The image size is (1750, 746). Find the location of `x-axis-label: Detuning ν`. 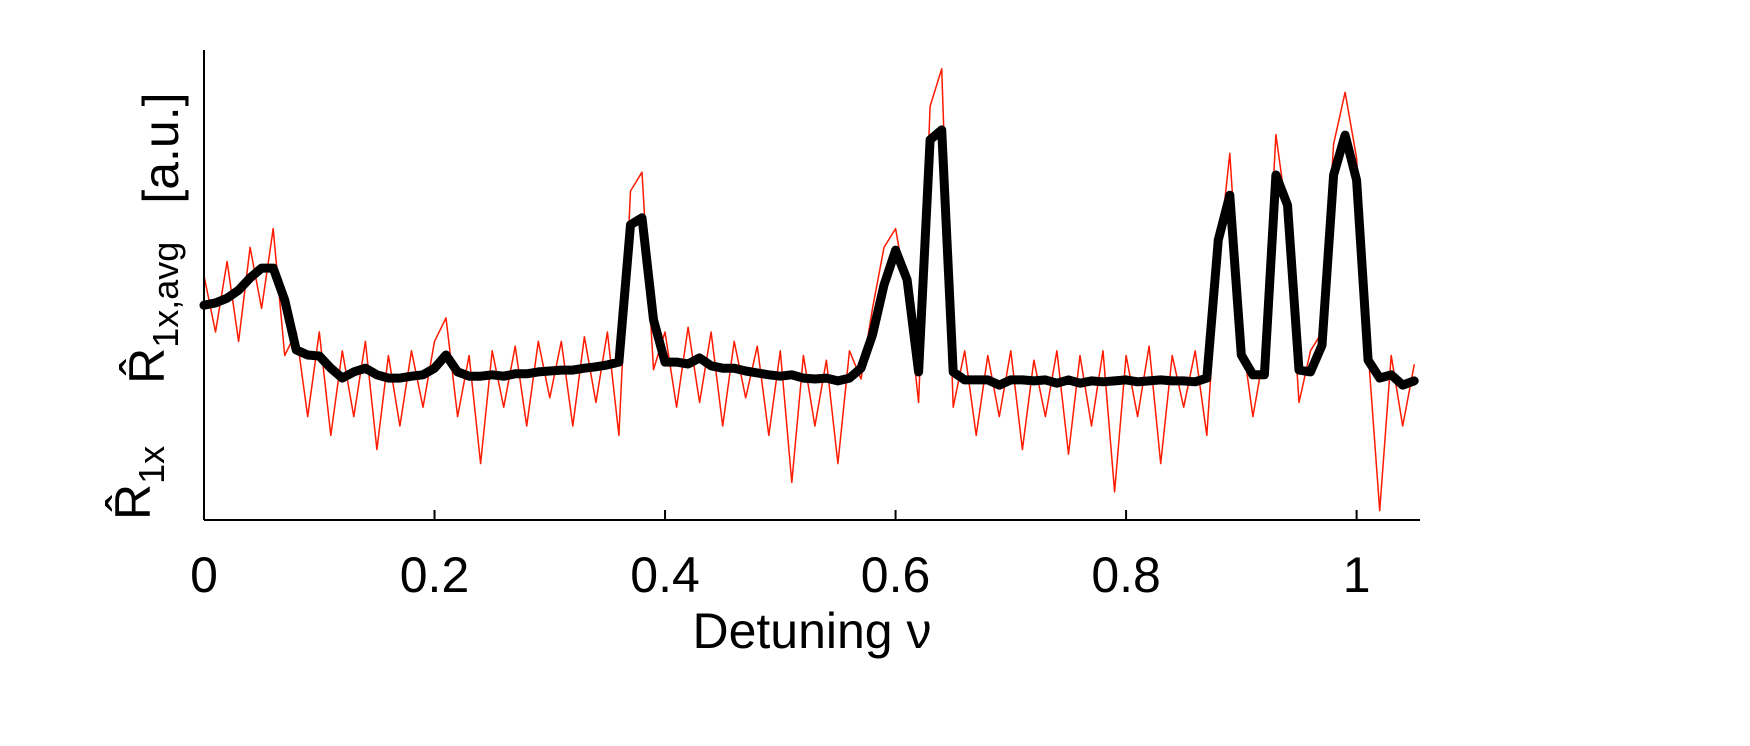

x-axis-label: Detuning ν is located at coordinates (811, 631).